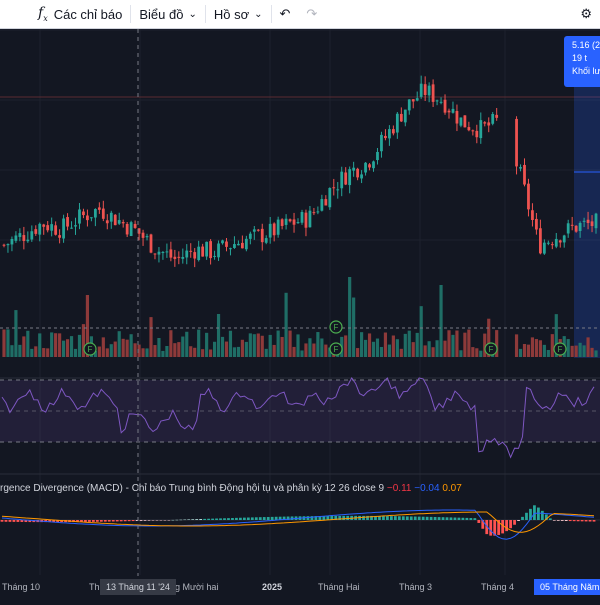 The width and height of the screenshot is (600, 605). Describe the element at coordinates (452, 488) in the screenshot. I see `macd-signal-value: 0.07` at that location.